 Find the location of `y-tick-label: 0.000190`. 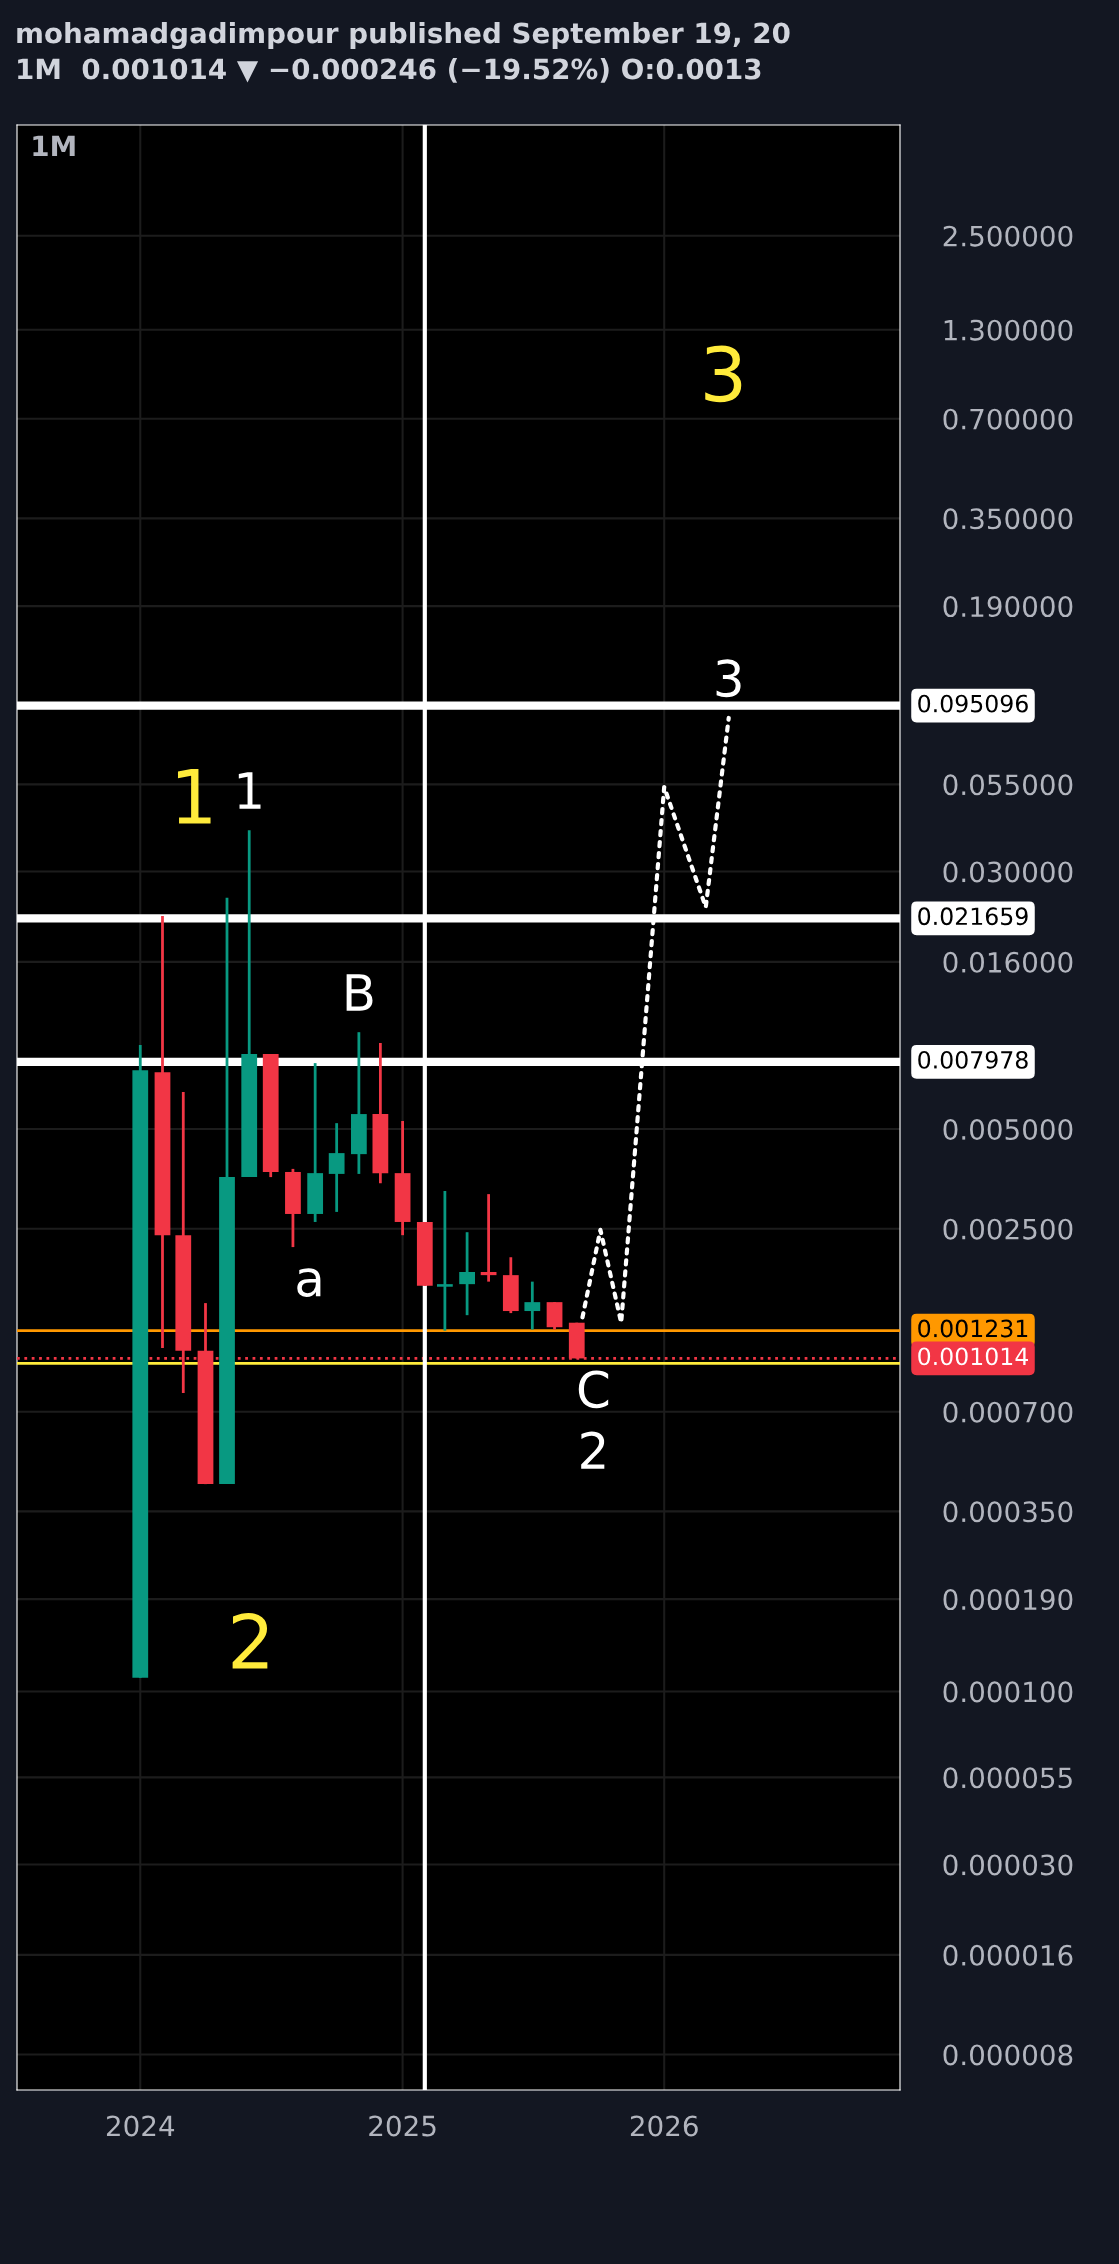

y-tick-label: 0.000190 is located at coordinates (1008, 1600).